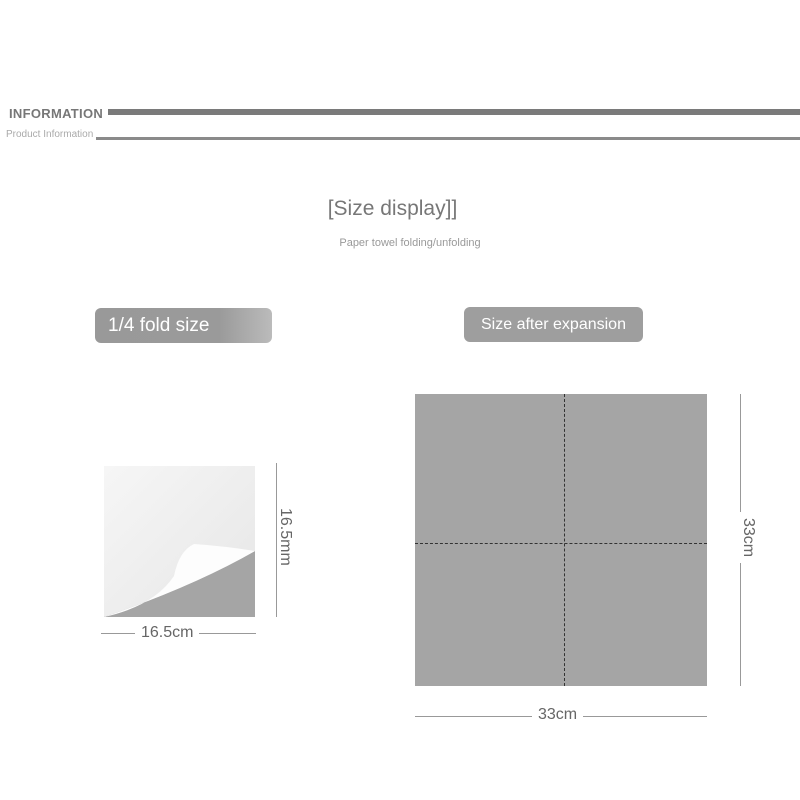 This screenshot has width=800, height=800. I want to click on folded-width-label: 16.5cm, so click(167, 632).